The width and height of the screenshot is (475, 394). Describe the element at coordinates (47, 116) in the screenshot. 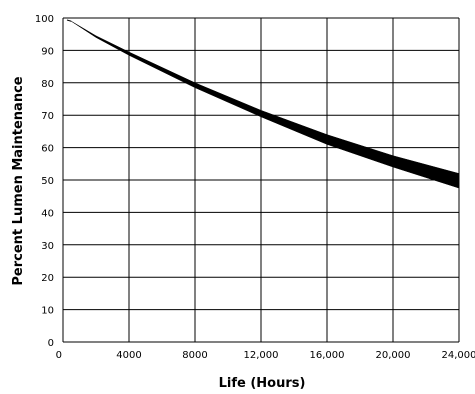

I see `y-tick-label: 70` at that location.